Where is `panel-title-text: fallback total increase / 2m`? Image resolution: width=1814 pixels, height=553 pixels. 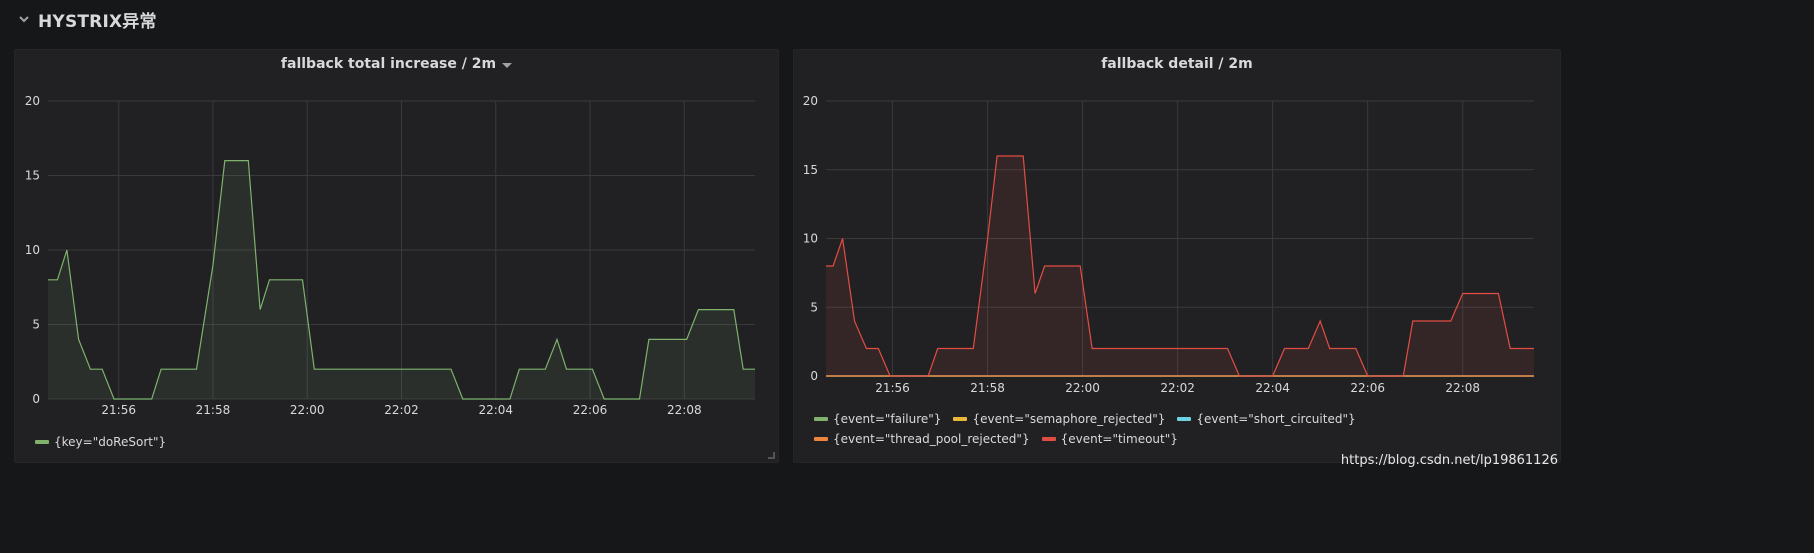 panel-title-text: fallback total increase / 2m is located at coordinates (388, 64).